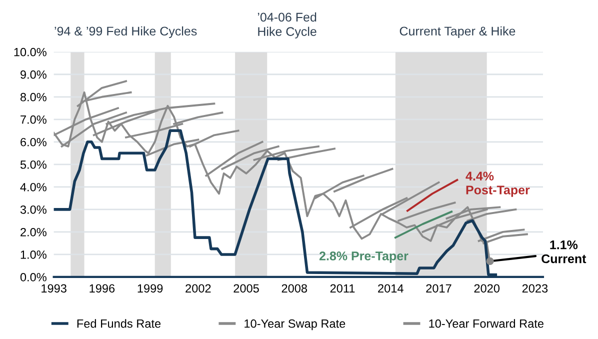 This screenshot has height=339, width=598. I want to click on text: ’94 & ’99 Fed Hike Cycles, so click(125, 32).